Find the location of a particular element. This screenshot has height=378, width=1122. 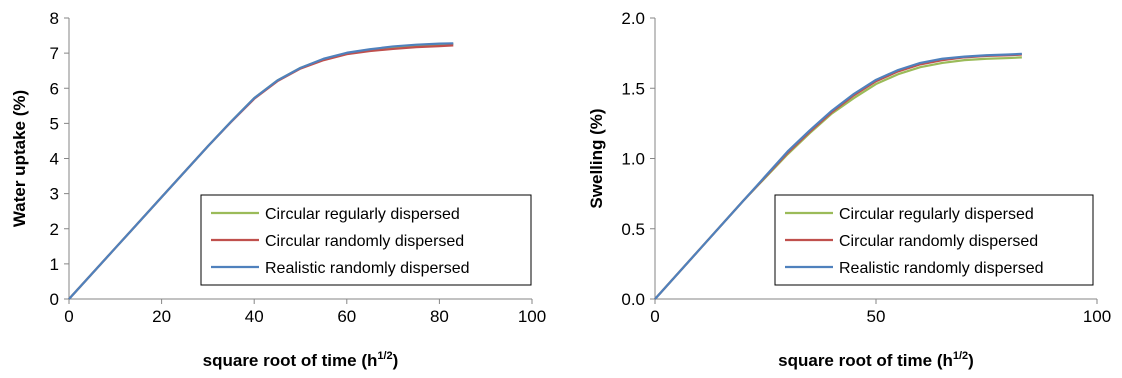

y-tick-label: 2 is located at coordinates (54, 229).